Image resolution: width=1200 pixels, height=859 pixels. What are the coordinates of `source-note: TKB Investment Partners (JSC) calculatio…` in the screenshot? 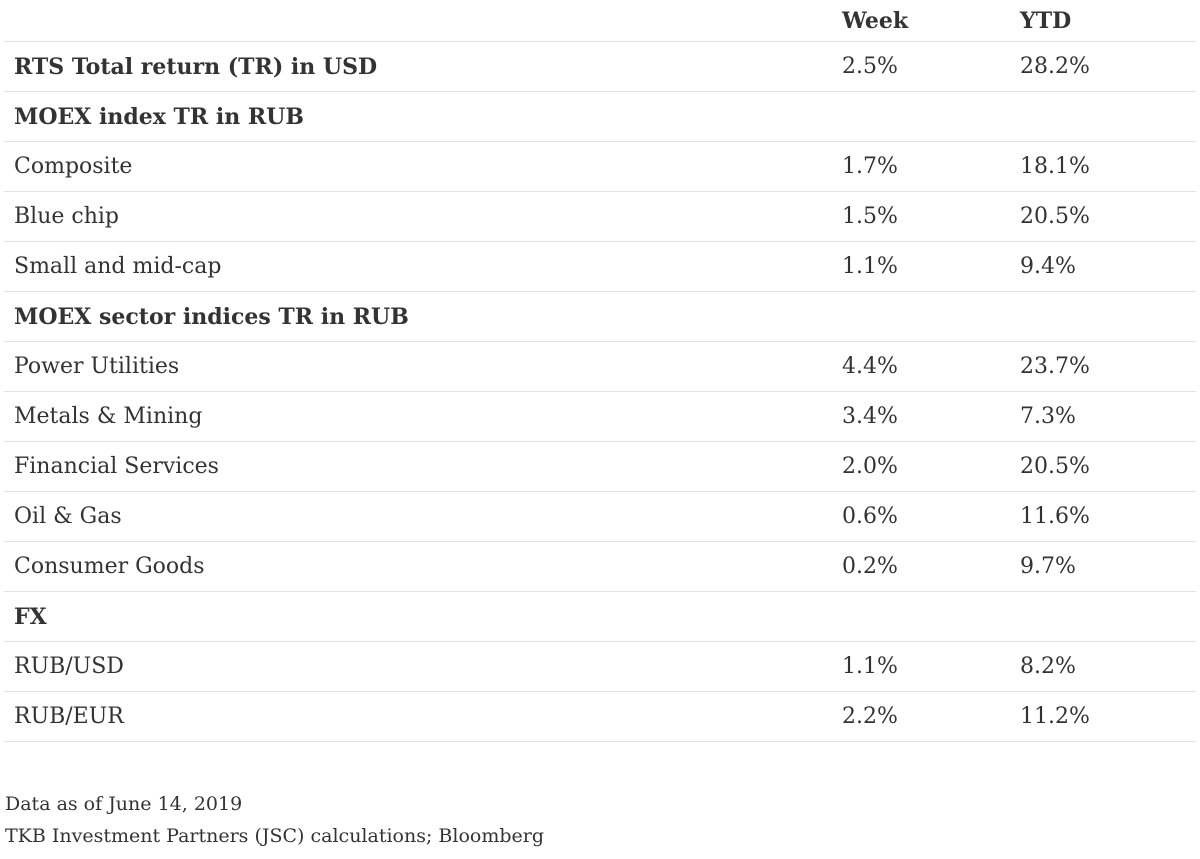 It's located at (275, 836).